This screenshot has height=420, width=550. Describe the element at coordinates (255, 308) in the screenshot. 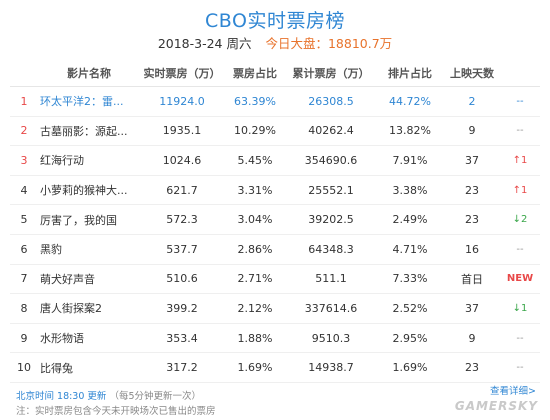

I see `box-share-cell: 2.12%` at that location.